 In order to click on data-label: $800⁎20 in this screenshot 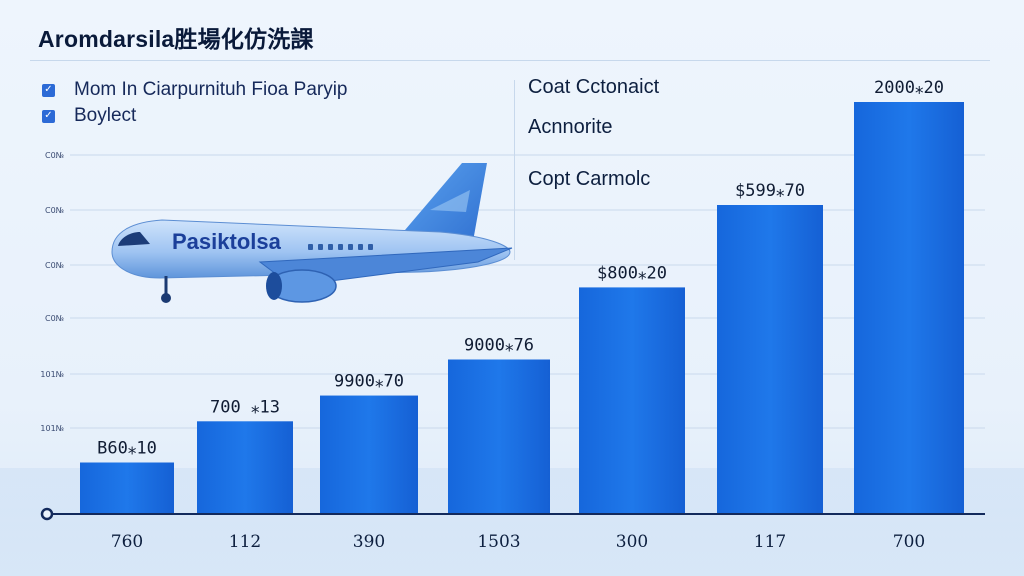, I will do `click(632, 273)`.